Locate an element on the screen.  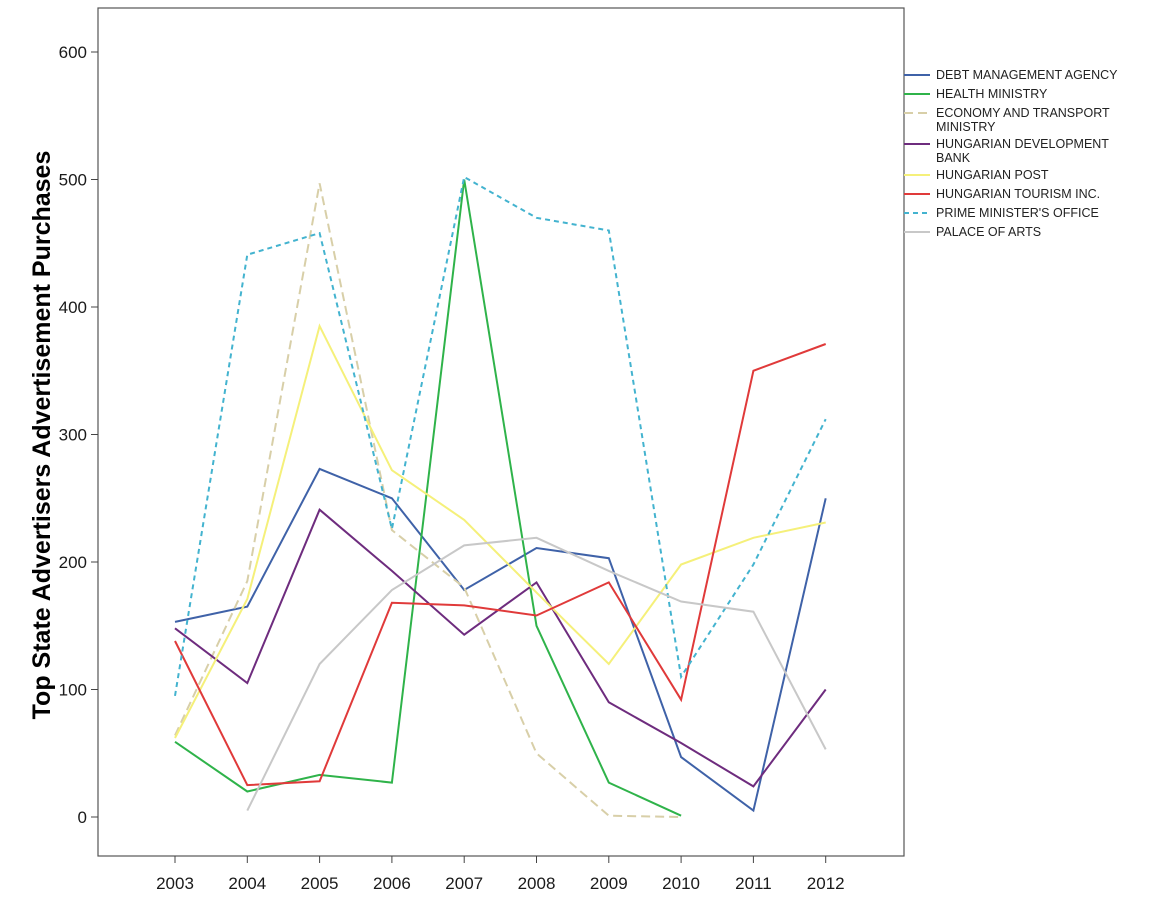
x-tick-label: 2005 is located at coordinates (320, 883).